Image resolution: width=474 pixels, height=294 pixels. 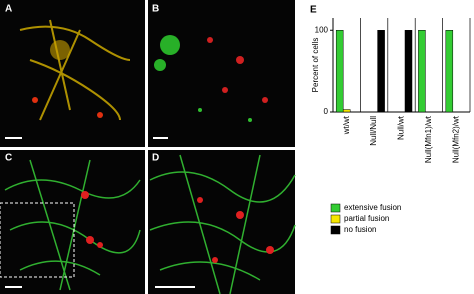 What do you see at coordinates (8, 9) in the screenshot?
I see `panel-label: A` at bounding box center [8, 9].